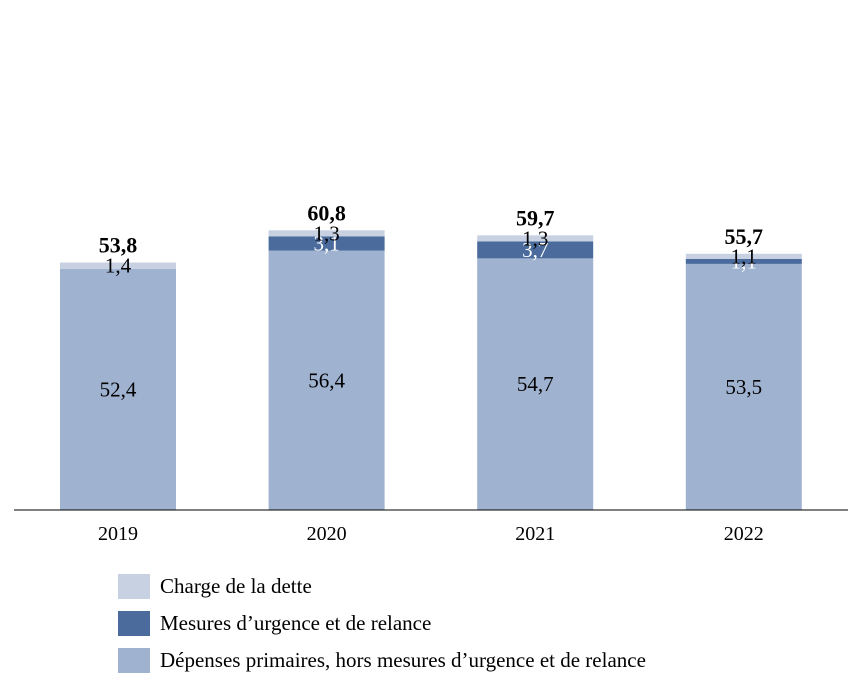 This screenshot has height=687, width=862. I want to click on bar-debt-2021, so click(535, 238).